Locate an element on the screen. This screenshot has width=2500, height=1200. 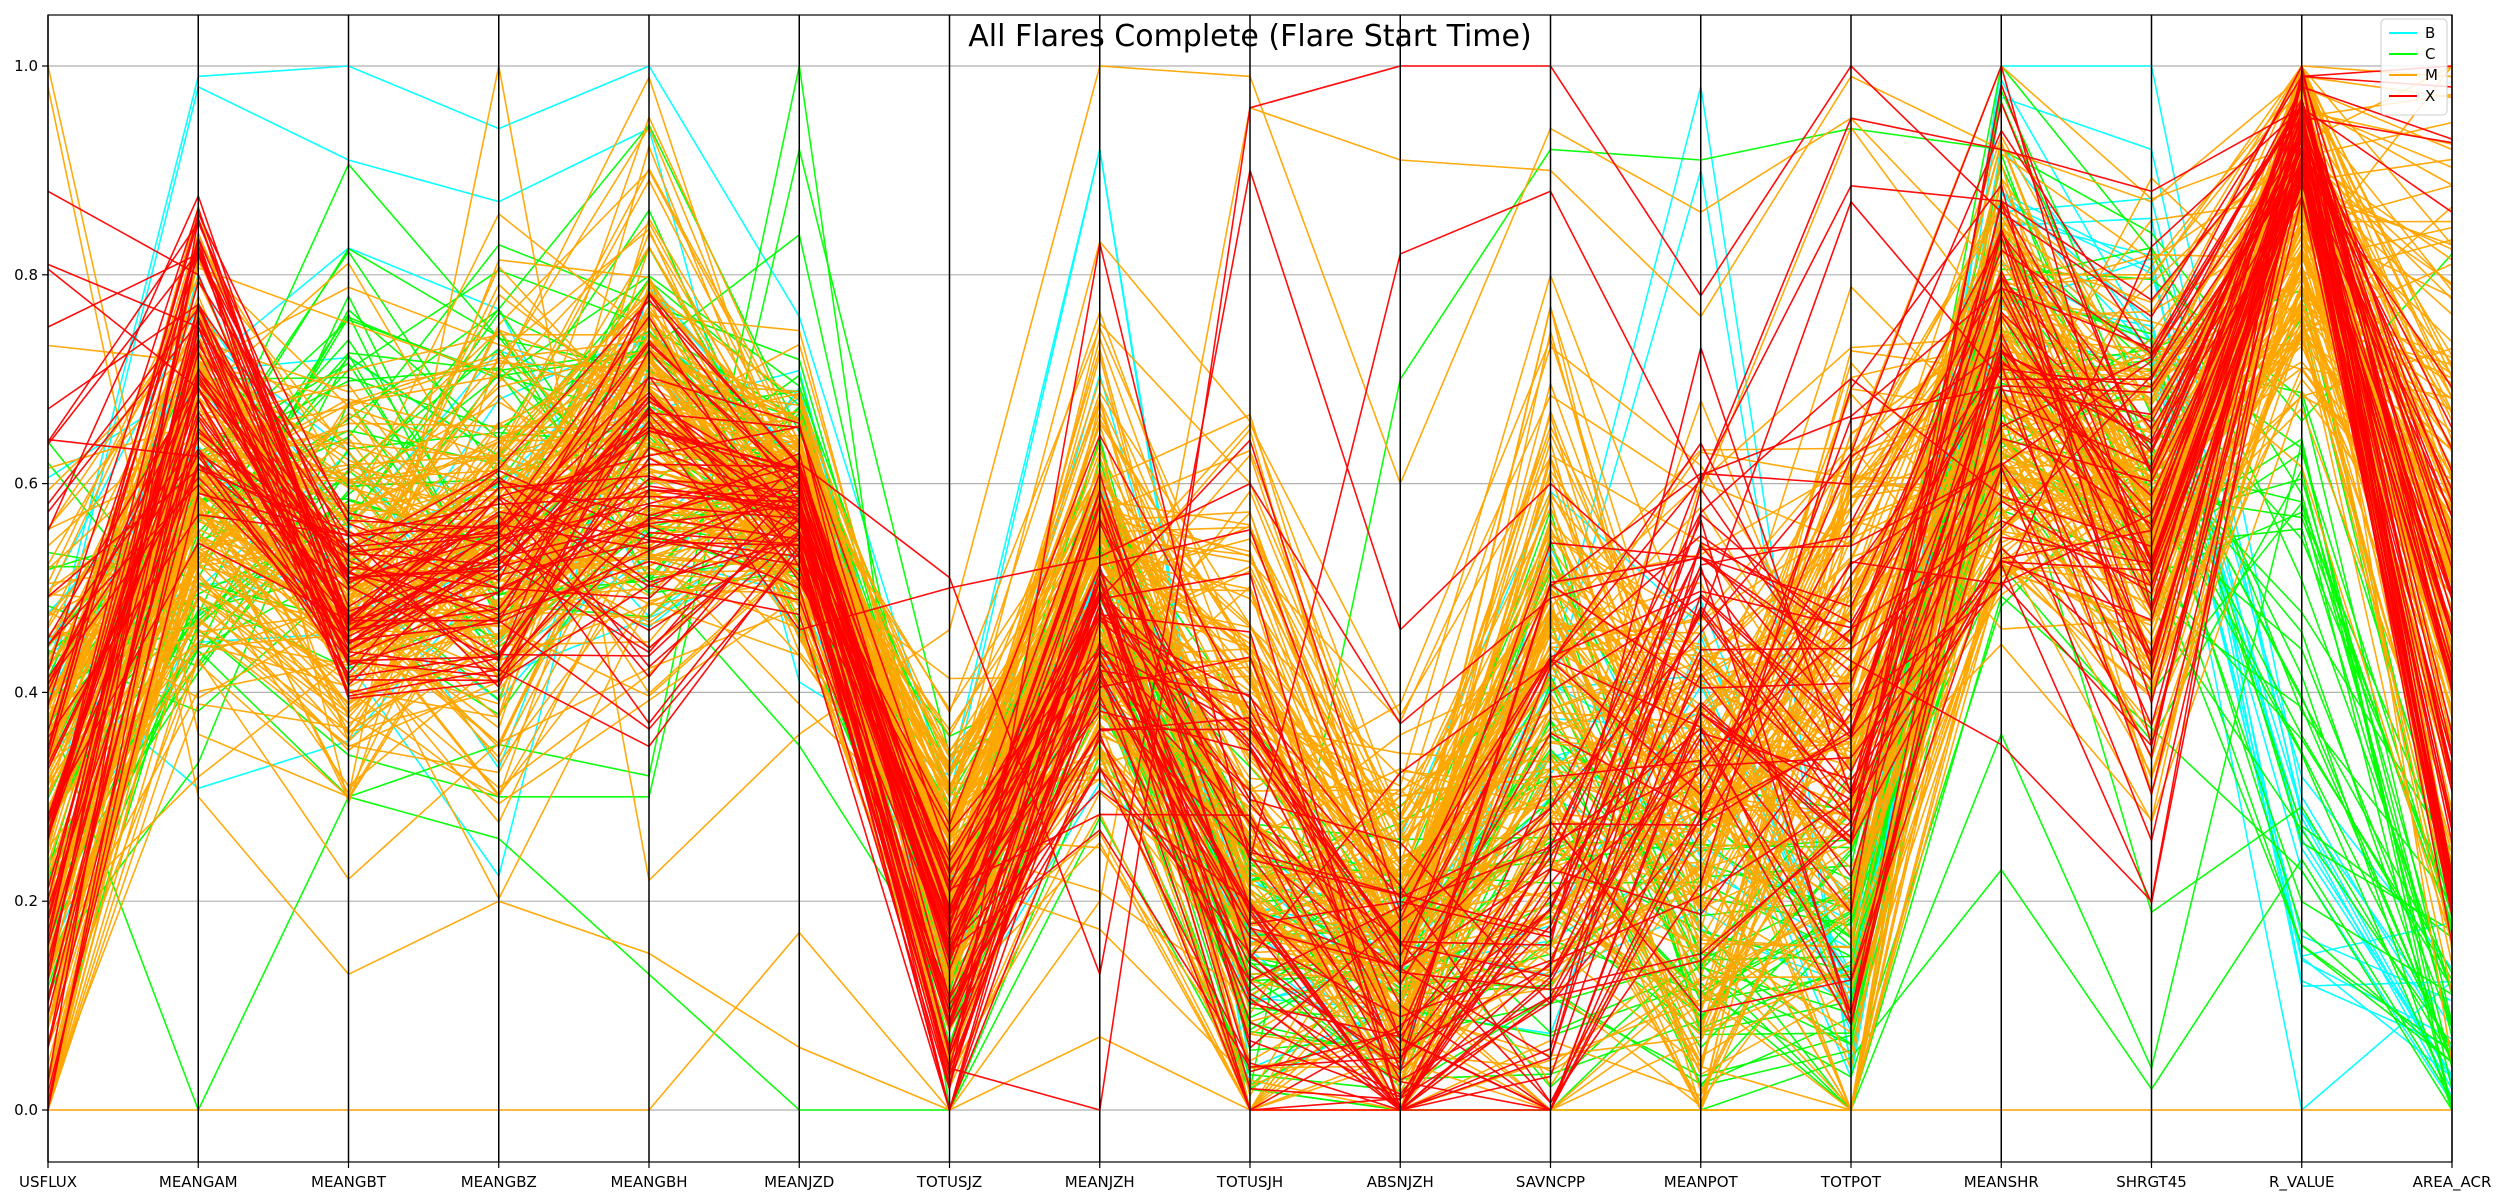
legend-label-C: C is located at coordinates (2430, 54).